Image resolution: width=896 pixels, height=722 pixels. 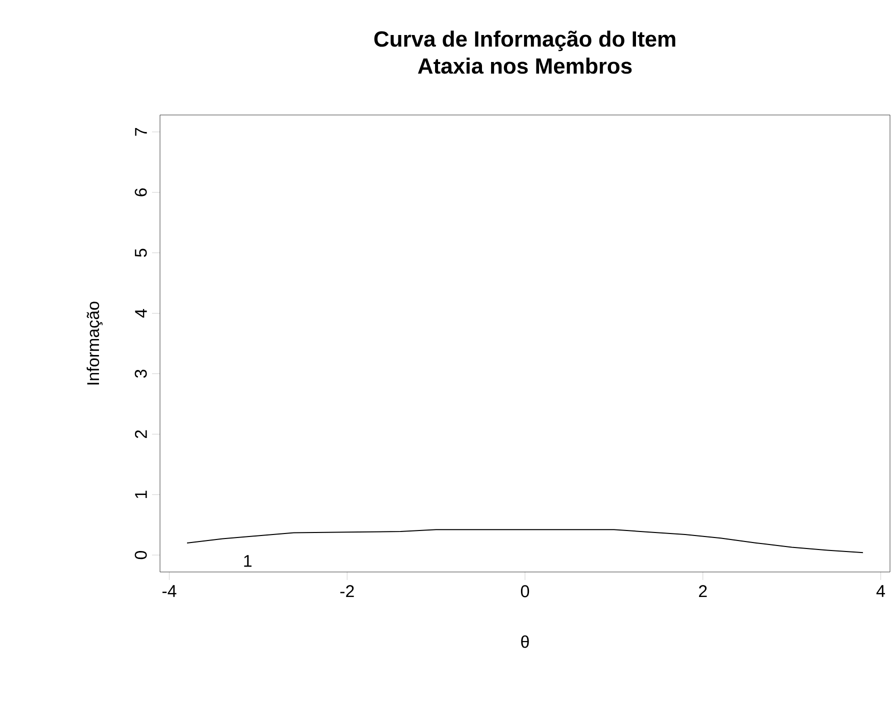 I want to click on y-tick-label: 0, so click(x=140, y=555).